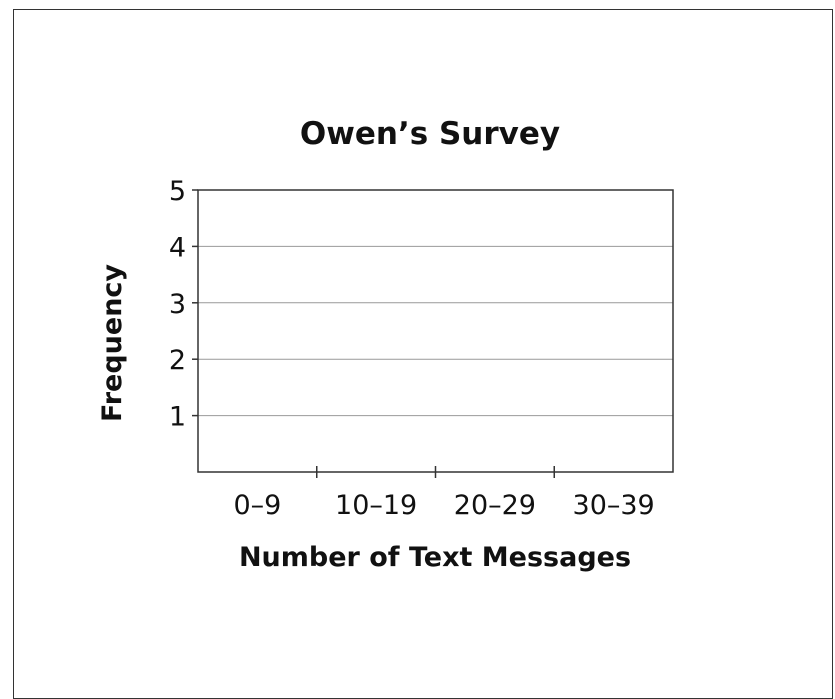 The image size is (835, 699). Describe the element at coordinates (112, 343) in the screenshot. I see `y-axis-label: Frequency` at that location.